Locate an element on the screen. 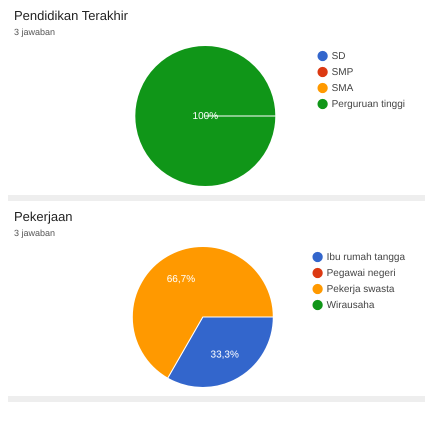 The width and height of the screenshot is (433, 440). legend-label: Pegawai negeri is located at coordinates (361, 273).